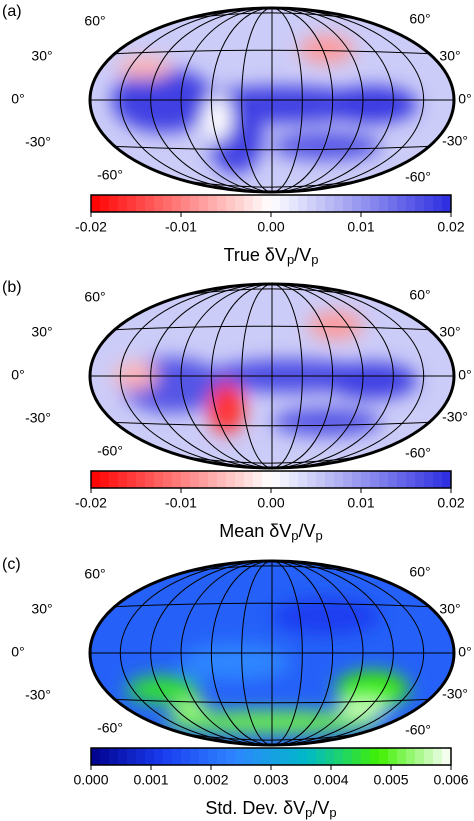  What do you see at coordinates (12, 287) in the screenshot?
I see `panel-label: (b)` at bounding box center [12, 287].